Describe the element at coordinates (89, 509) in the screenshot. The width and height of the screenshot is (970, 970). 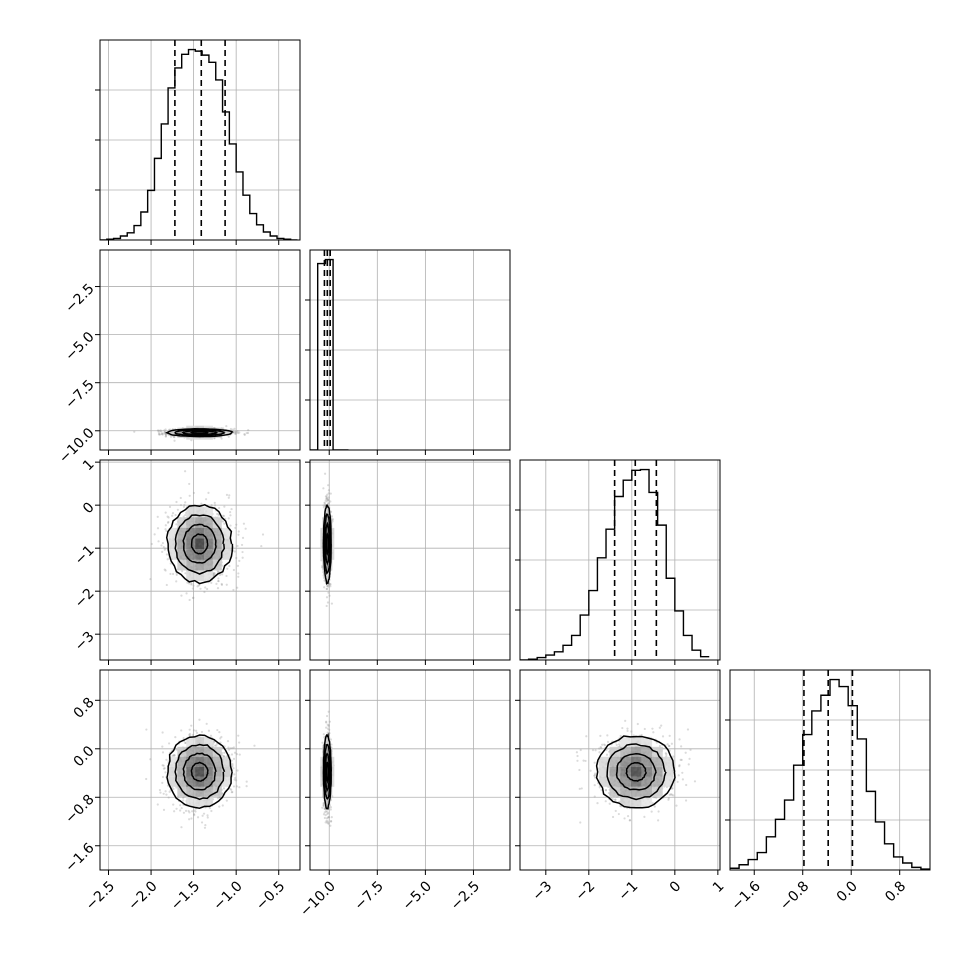
I see `ytick-label-2-3: 0` at that location.